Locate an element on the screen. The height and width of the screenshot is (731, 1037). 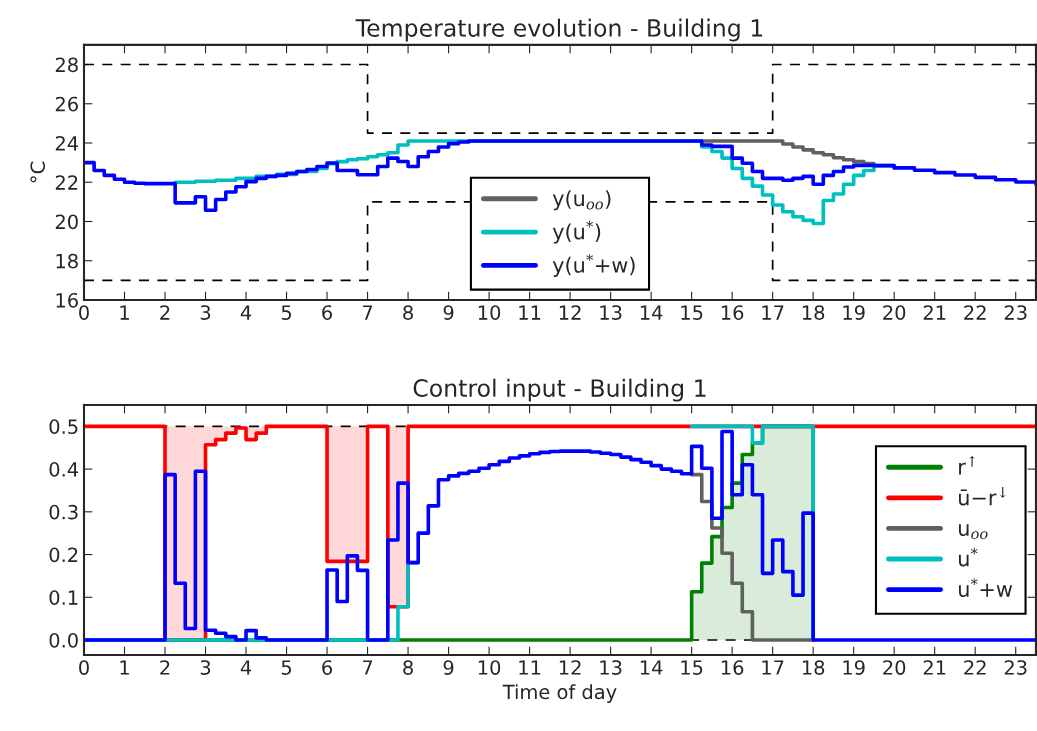
chart-title: Control input - Building 1 is located at coordinates (559, 390).